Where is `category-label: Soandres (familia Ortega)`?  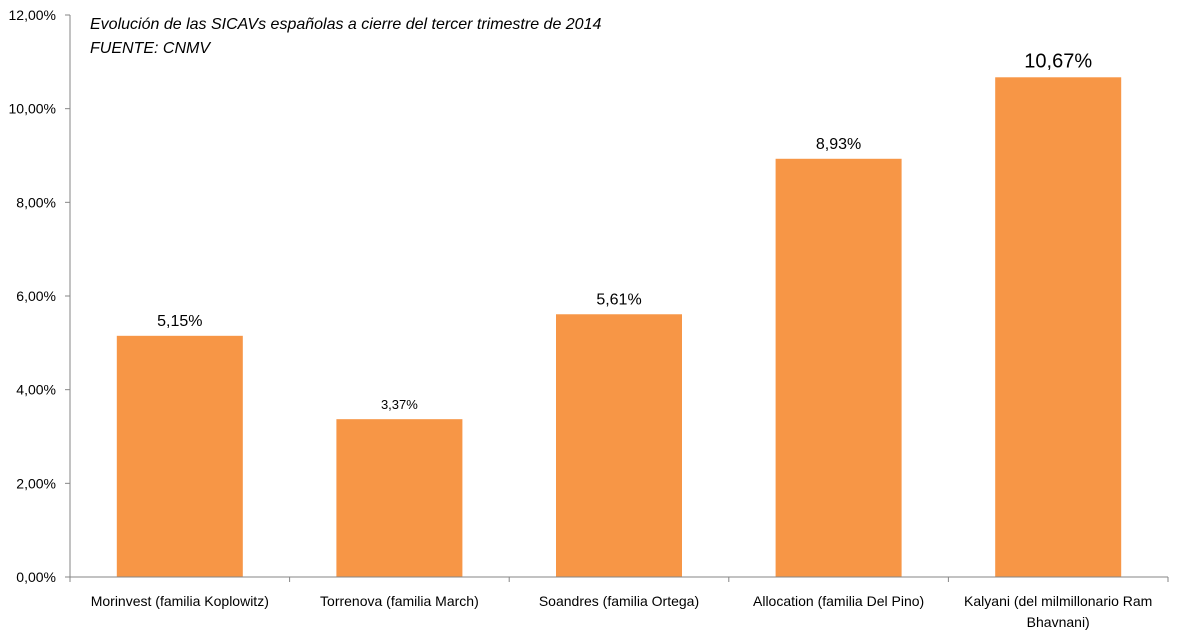
category-label: Soandres (familia Ortega) is located at coordinates (619, 601).